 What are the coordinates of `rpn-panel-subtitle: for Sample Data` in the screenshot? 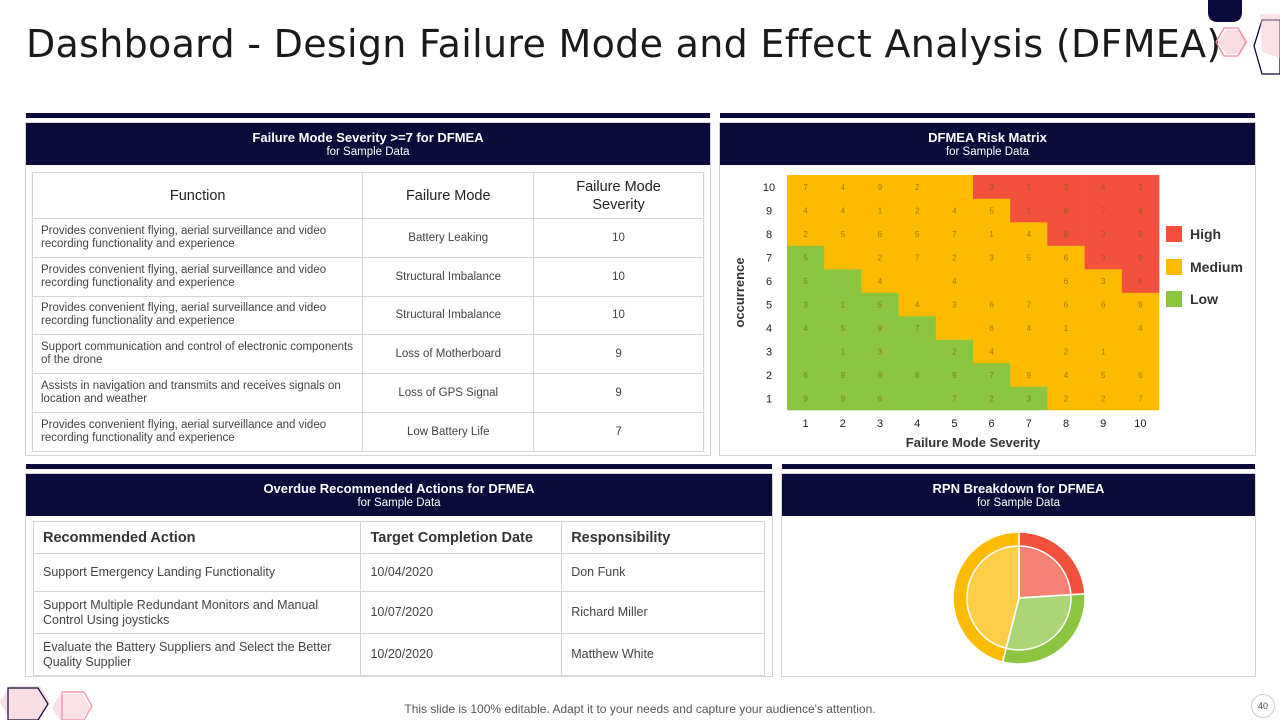 It's located at (1018, 503).